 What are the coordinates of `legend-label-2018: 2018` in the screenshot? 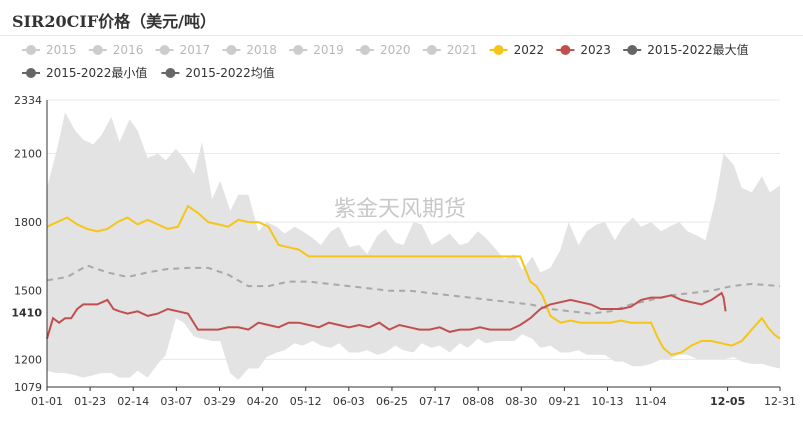 It's located at (261, 50).